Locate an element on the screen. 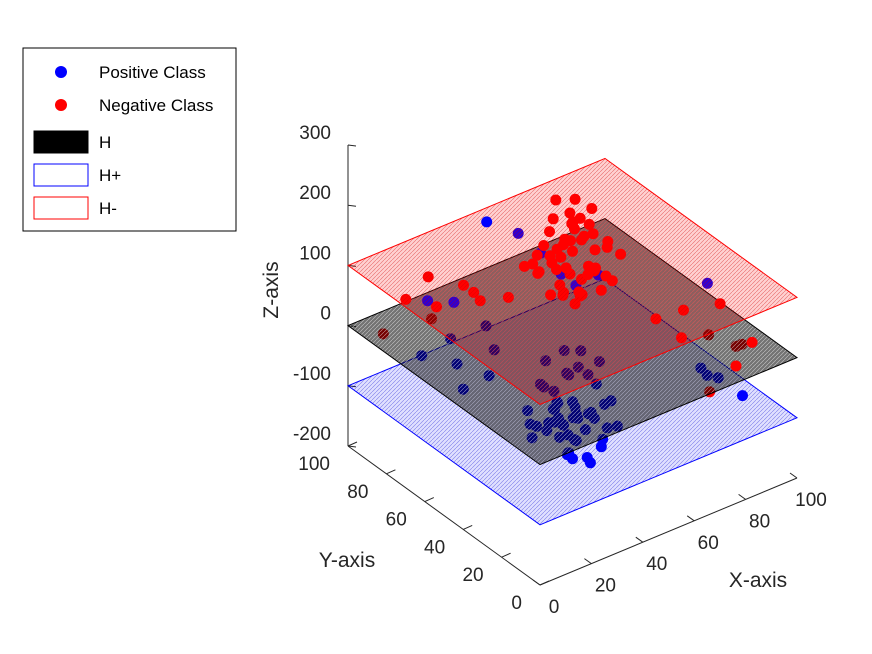  legend: Positive Class Negative Class H H+ H- is located at coordinates (129, 139).